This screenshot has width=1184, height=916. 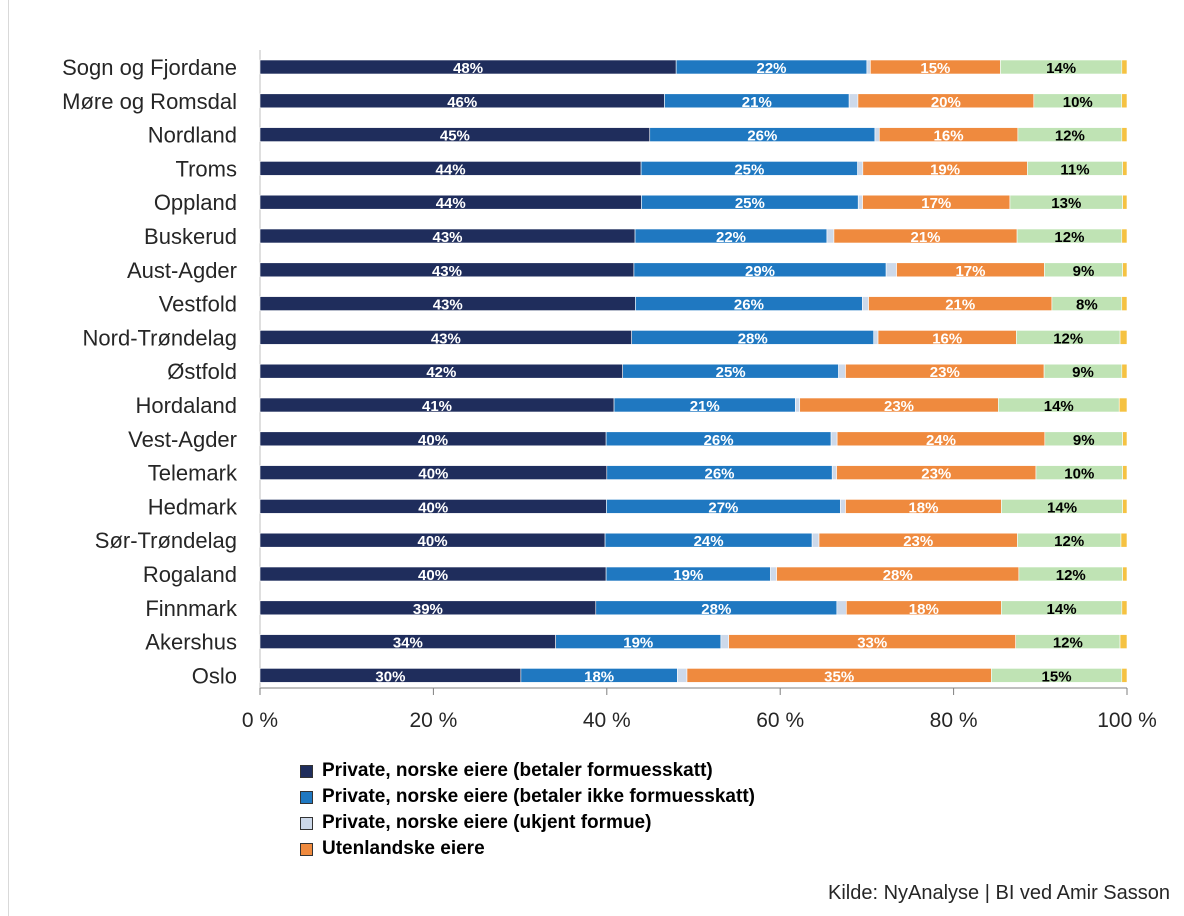 What do you see at coordinates (198, 304) in the screenshot?
I see `category-label: Vestfold` at bounding box center [198, 304].